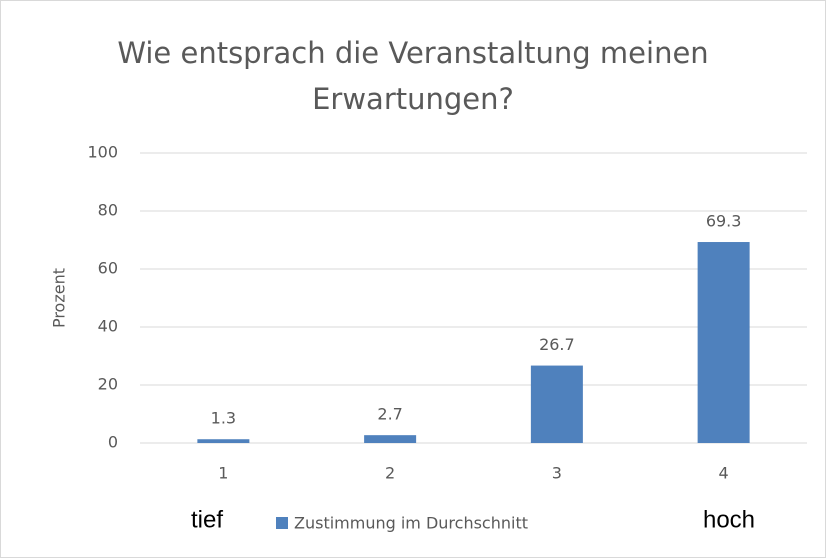 The height and width of the screenshot is (558, 826). I want to click on y-tick-label: 100, so click(102, 152).